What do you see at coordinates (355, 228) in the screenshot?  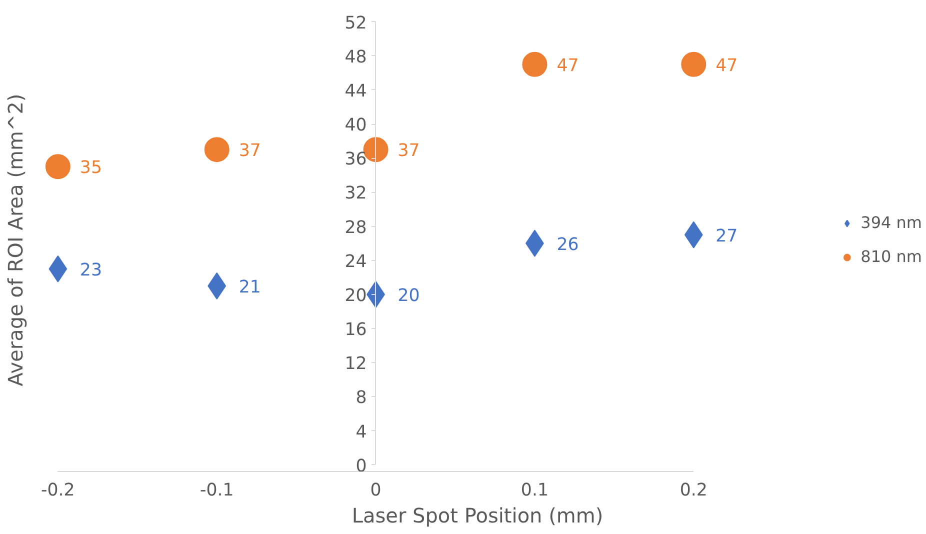 I see `y-tick-label: 28` at bounding box center [355, 228].